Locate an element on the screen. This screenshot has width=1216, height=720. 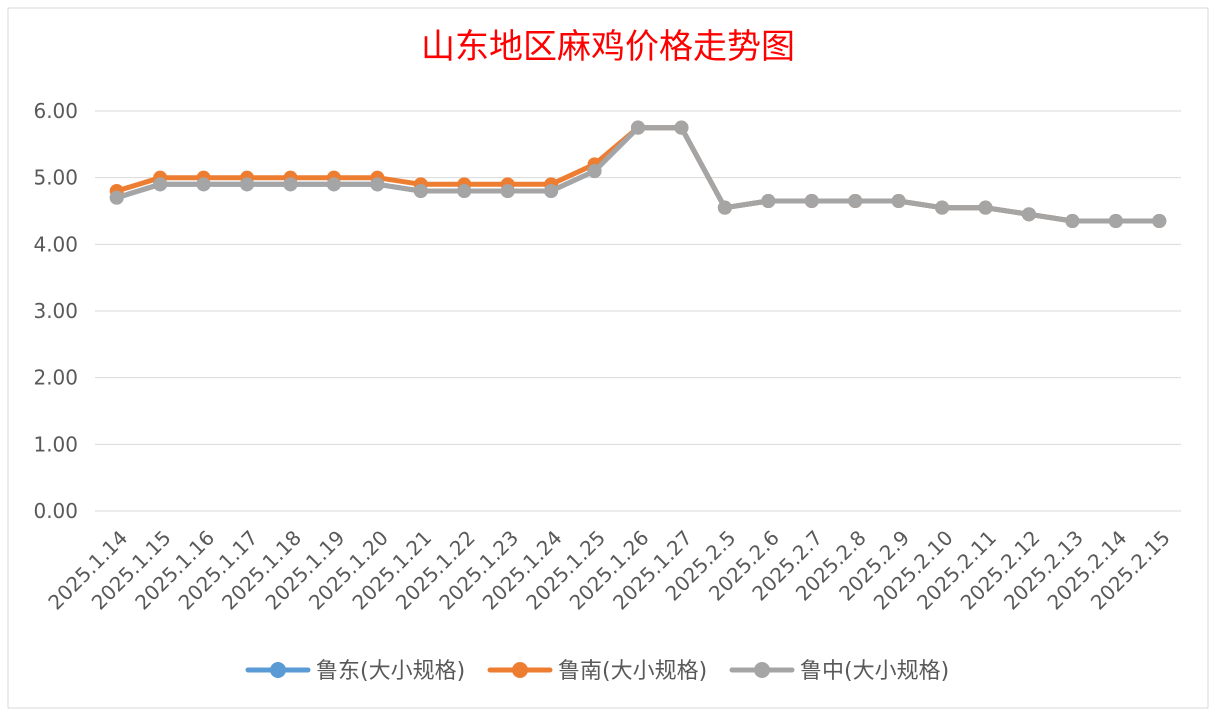
legend: 鲁东(大小规格) 鲁南(大小规格) 鲁中(大小规格) is located at coordinates (597, 671).